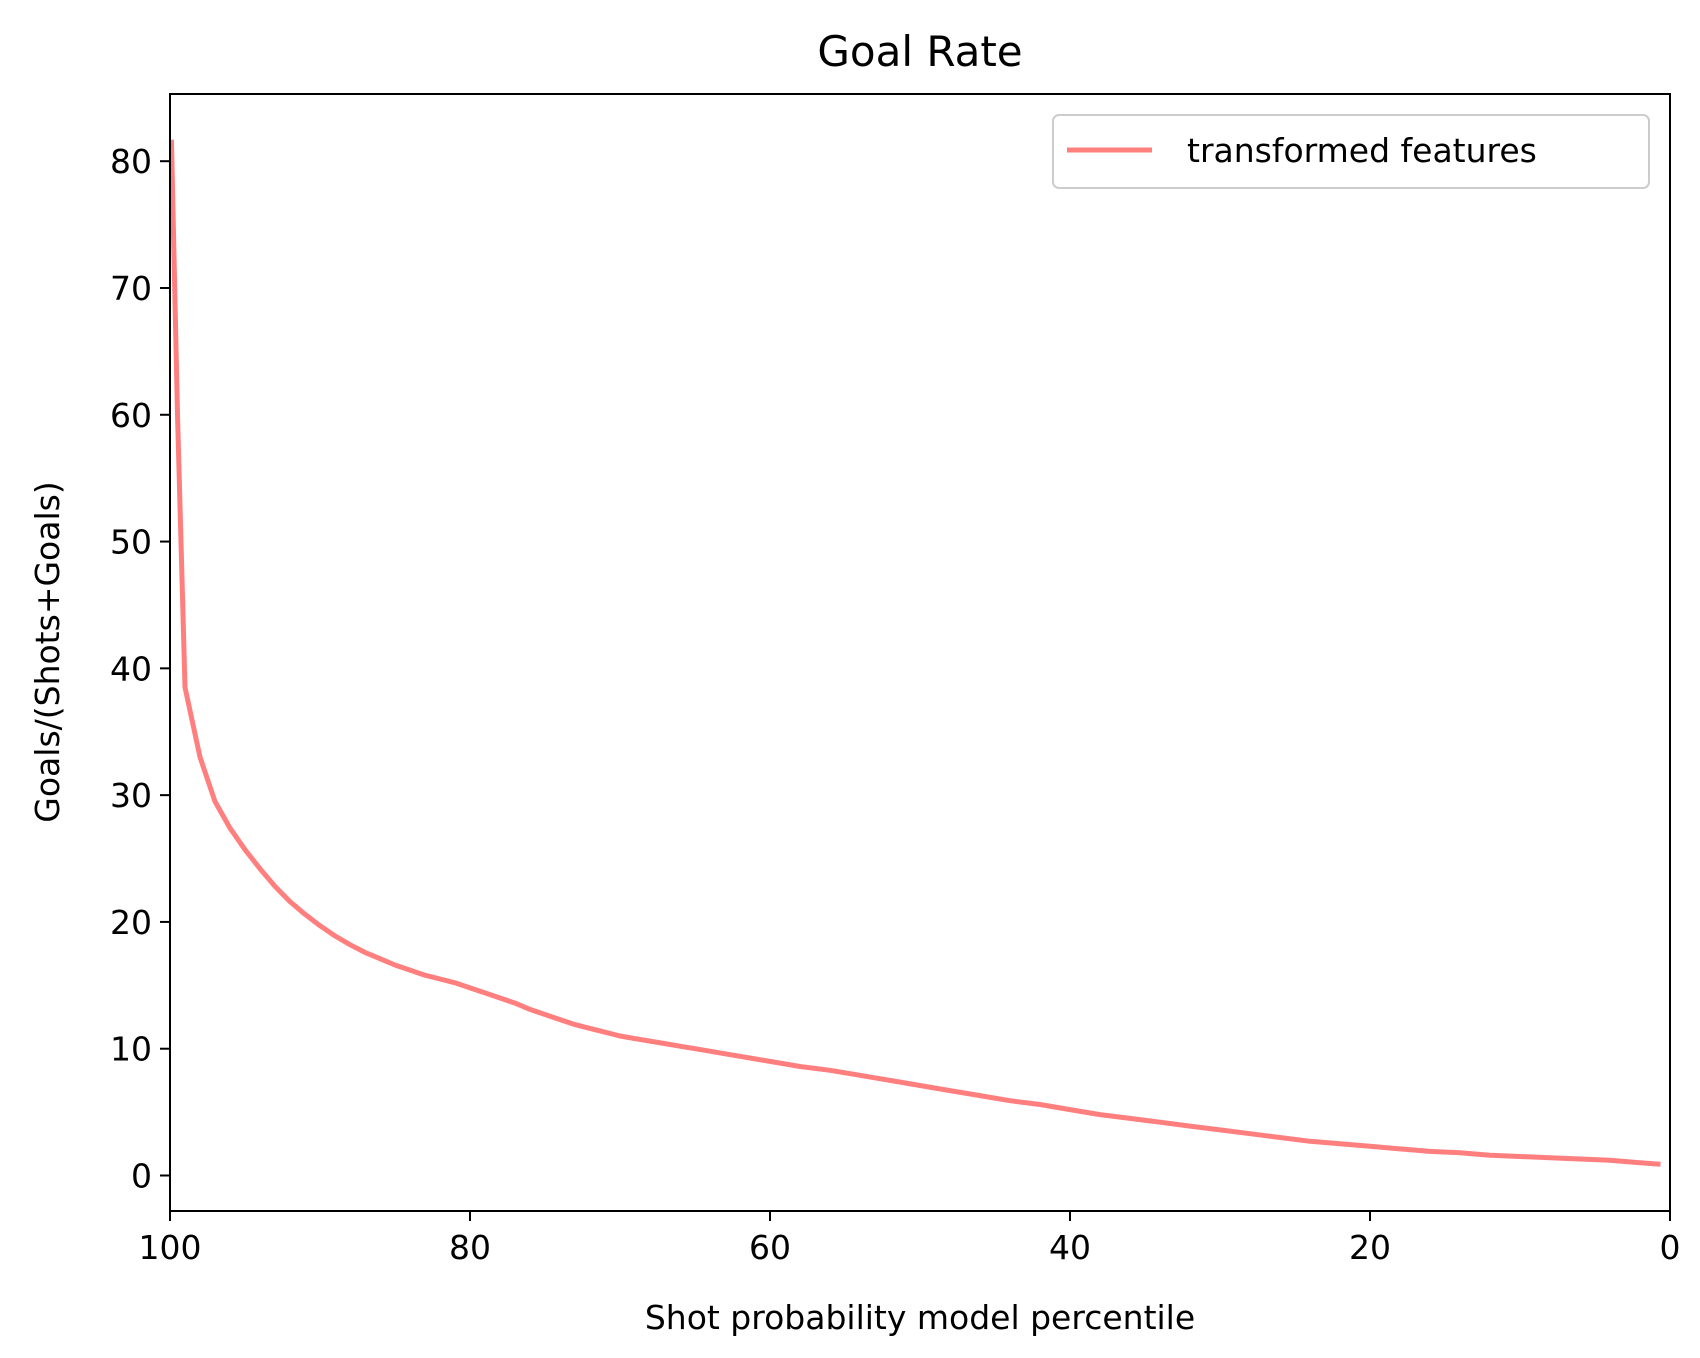 This screenshot has width=1700, height=1358. What do you see at coordinates (141, 1175) in the screenshot?
I see `y-tick-label: 0` at bounding box center [141, 1175].